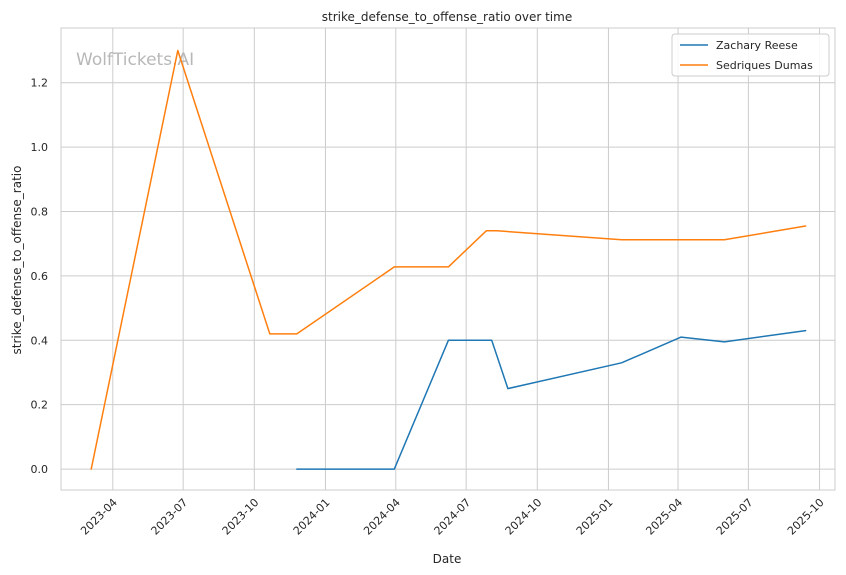 Image resolution: width=846 pixels, height=575 pixels. I want to click on legend-entry-1: Sedriques Dumas, so click(764, 65).